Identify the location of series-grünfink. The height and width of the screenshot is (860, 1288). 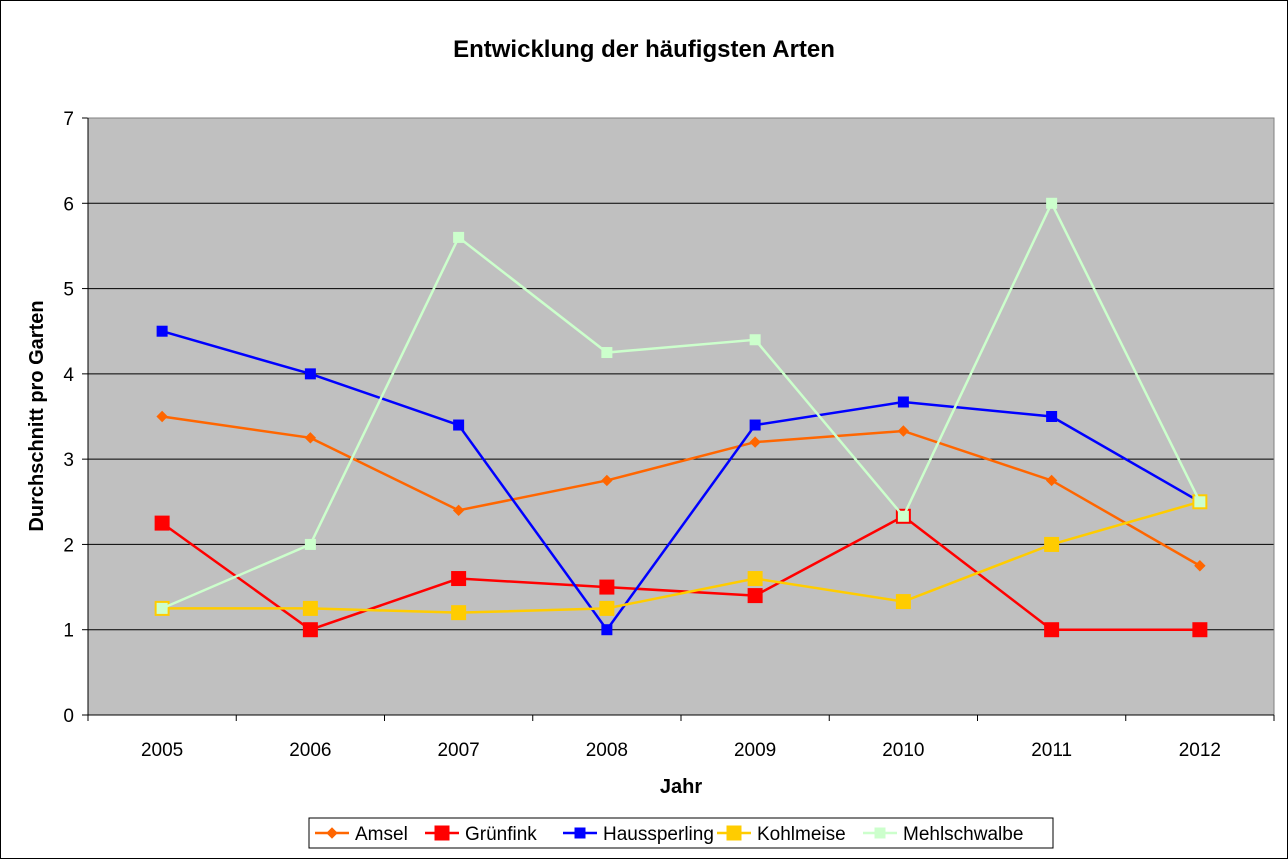
(681, 573).